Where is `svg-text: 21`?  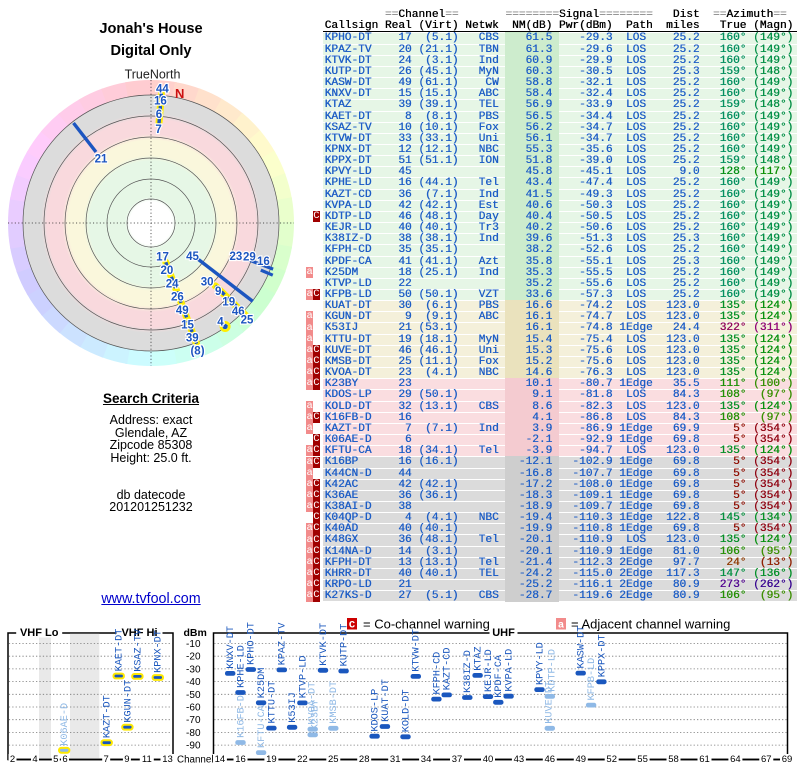 svg-text: 21 is located at coordinates (101, 160).